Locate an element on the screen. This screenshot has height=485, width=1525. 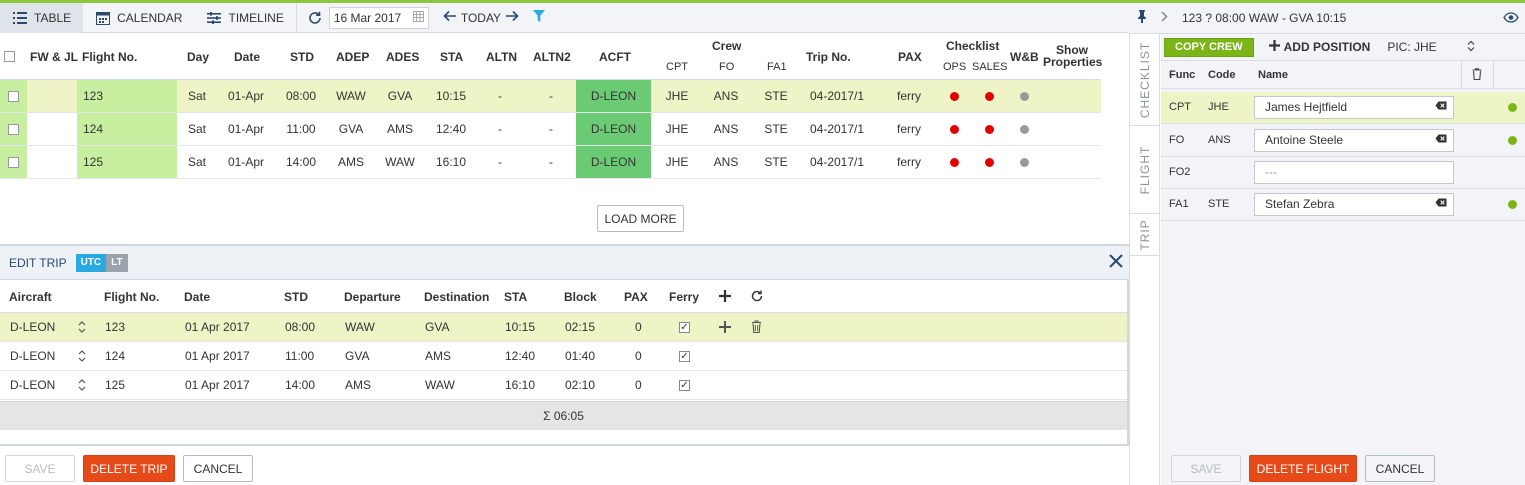
delete-trip-button: DELETE TRIP is located at coordinates (129, 468).